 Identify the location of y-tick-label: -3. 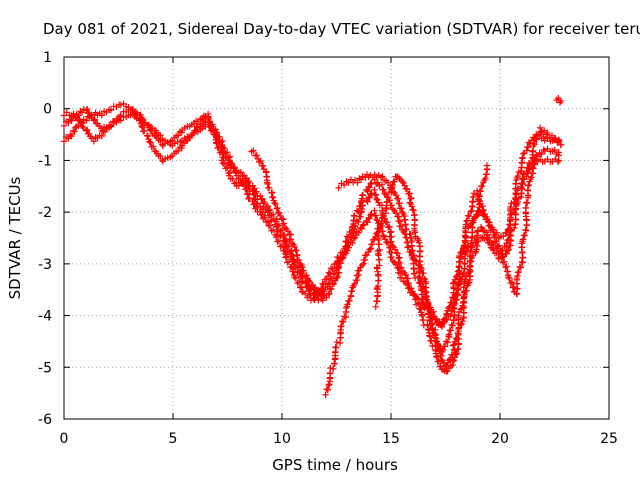
(45, 265).